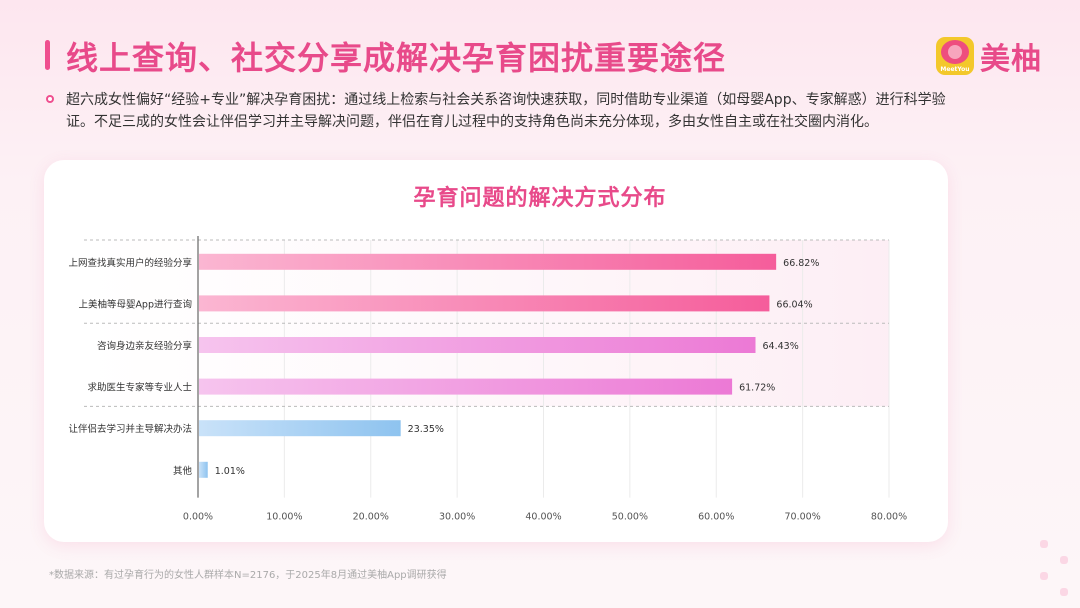  What do you see at coordinates (803, 516) in the screenshot?
I see `x-tick-label: 70.00%` at bounding box center [803, 516].